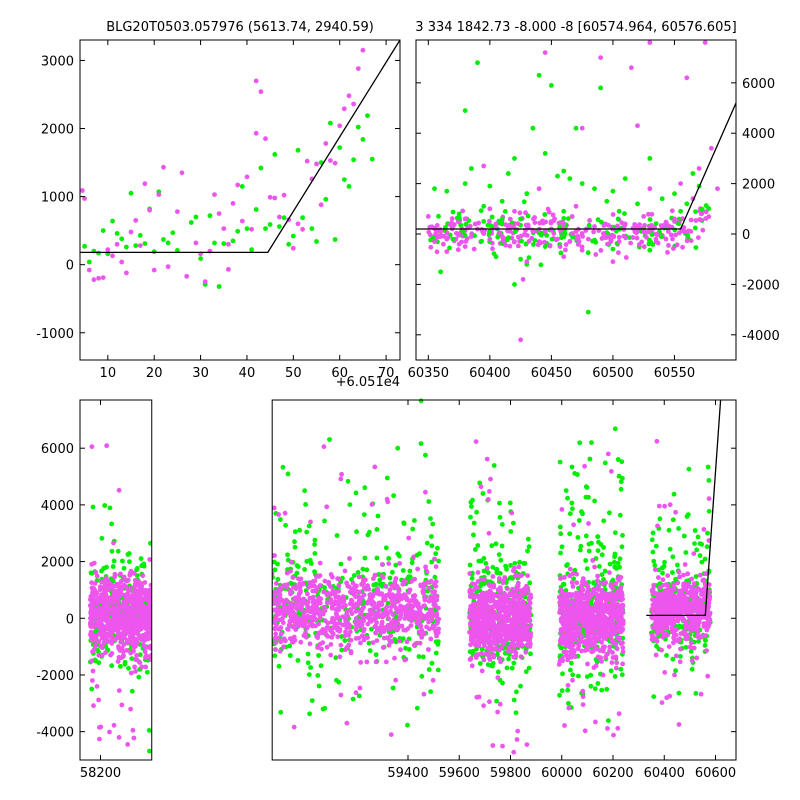 The width and height of the screenshot is (800, 800). Describe the element at coordinates (247, 373) in the screenshot. I see `x-tick-label: 40` at that location.